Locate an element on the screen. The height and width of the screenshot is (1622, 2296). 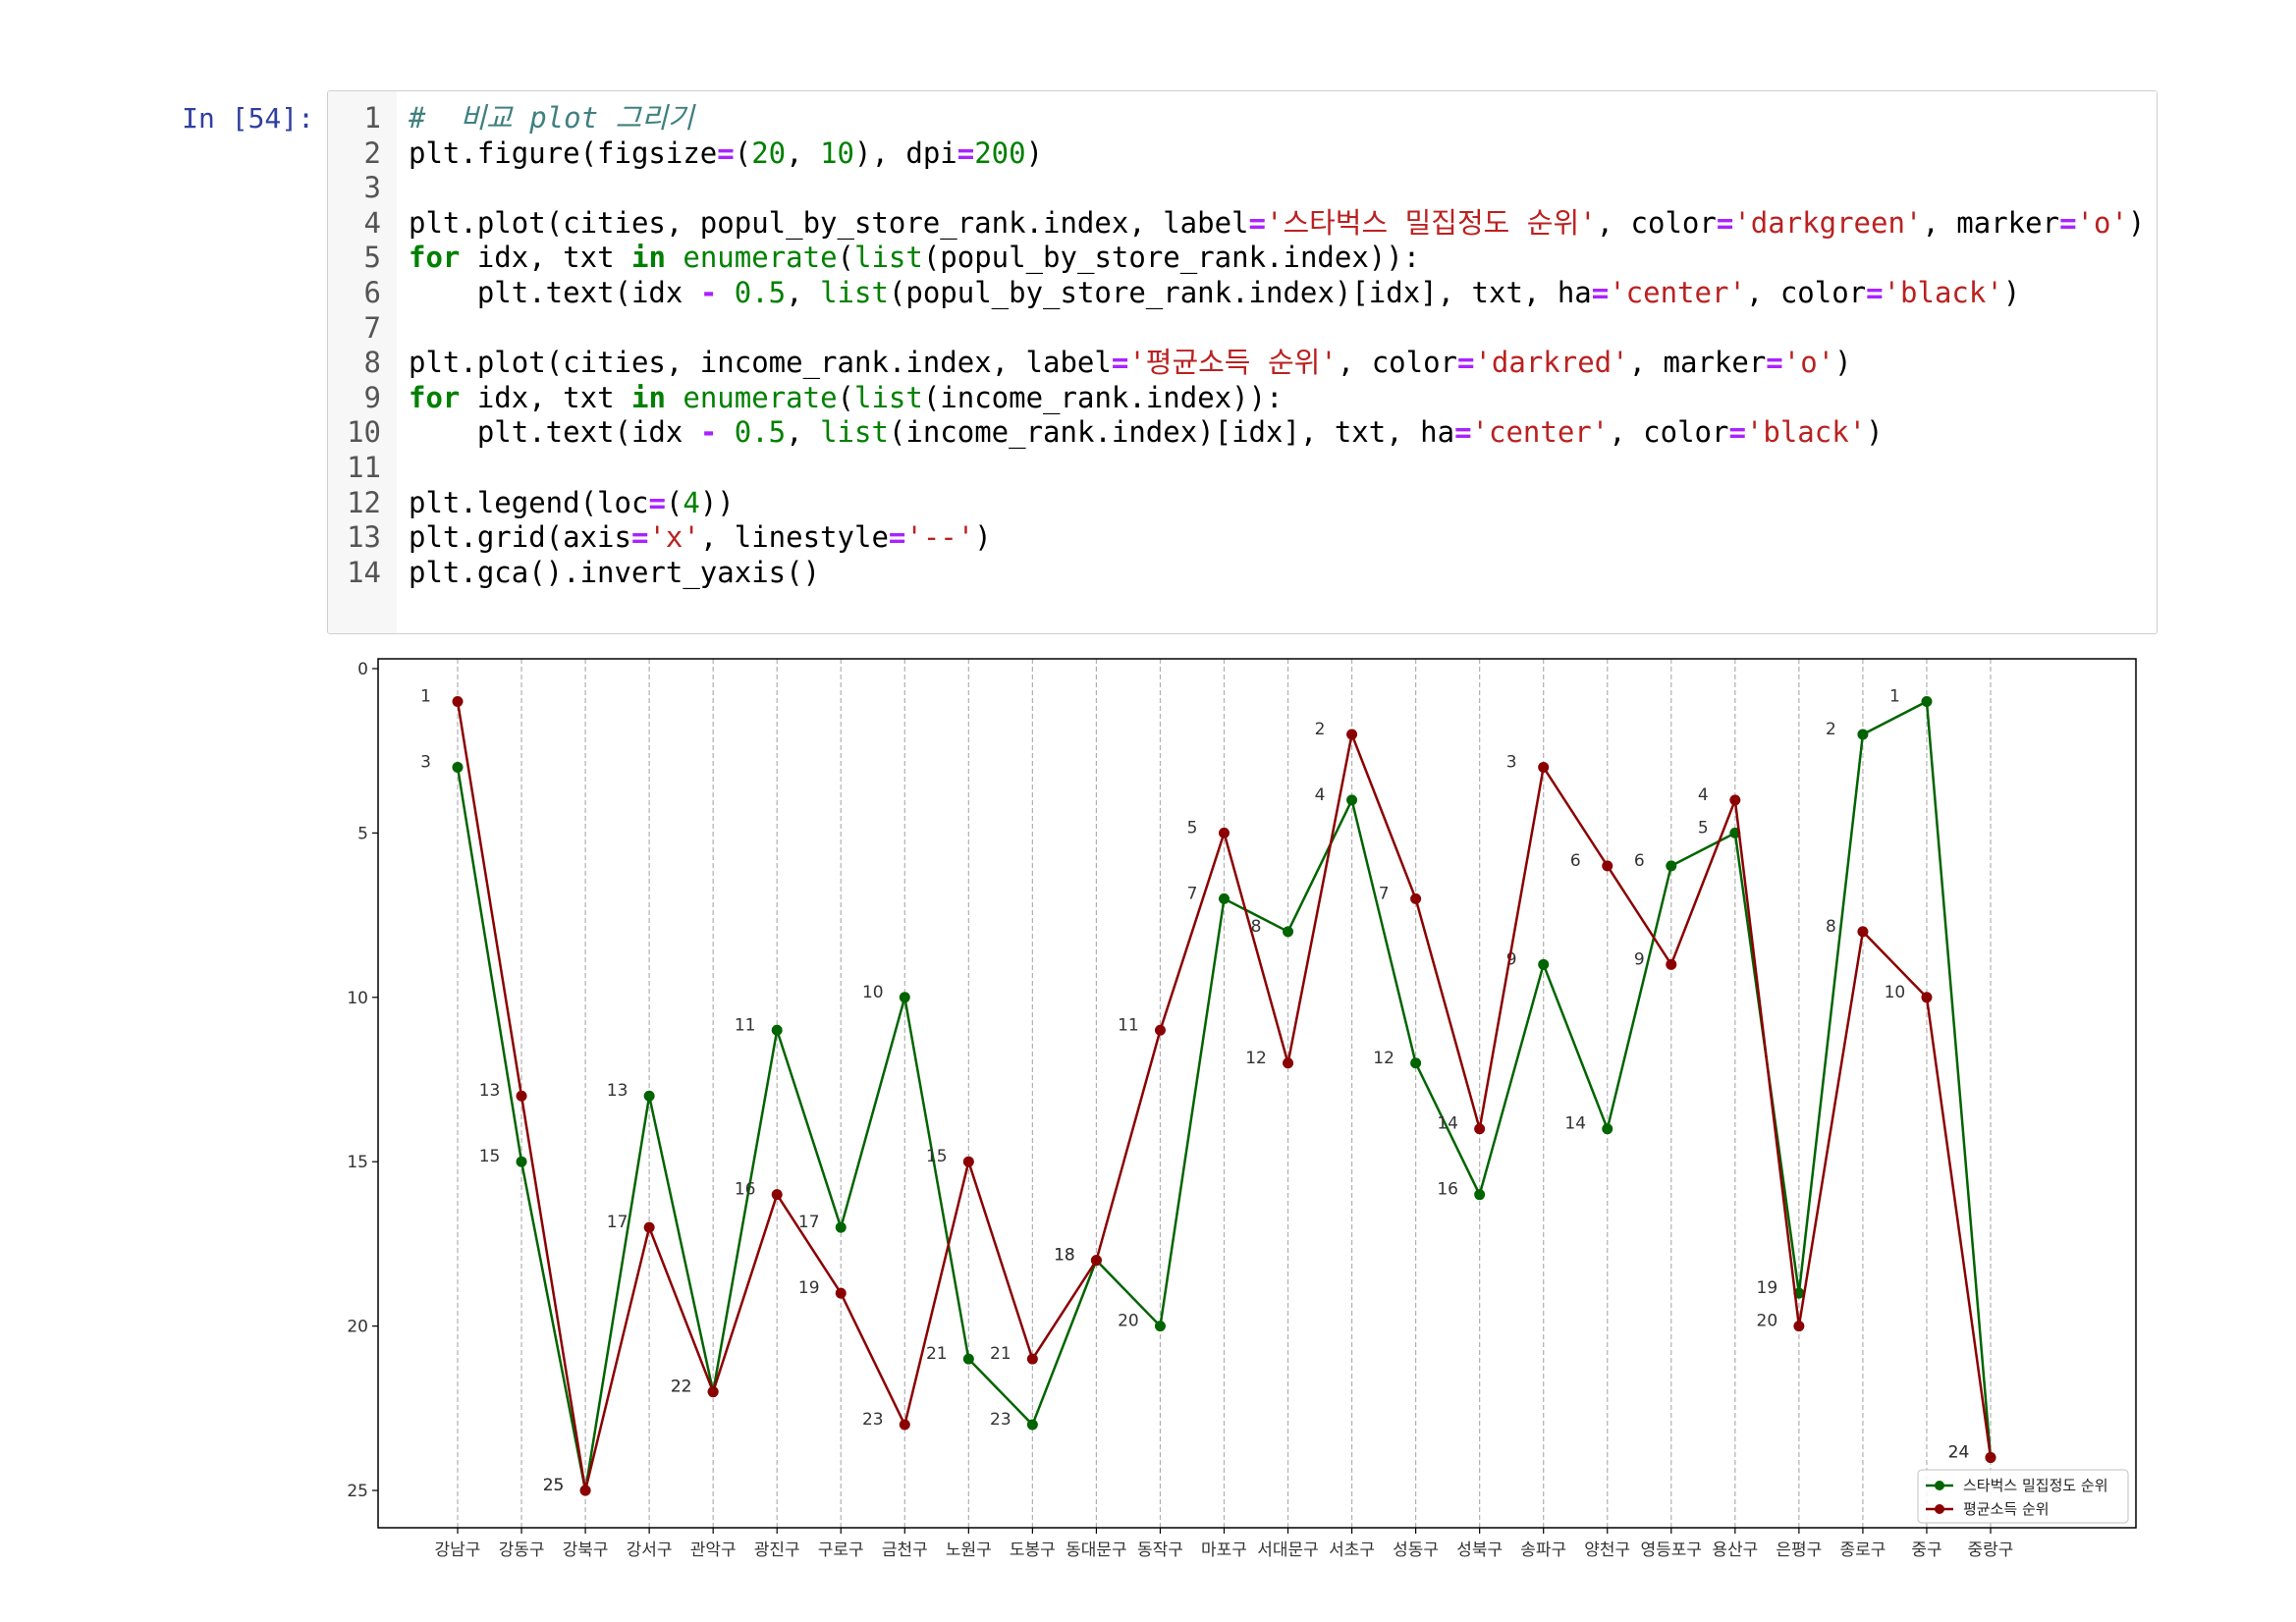
code-token: '스타벅스 밀집정도 순위' is located at coordinates (1431, 222).